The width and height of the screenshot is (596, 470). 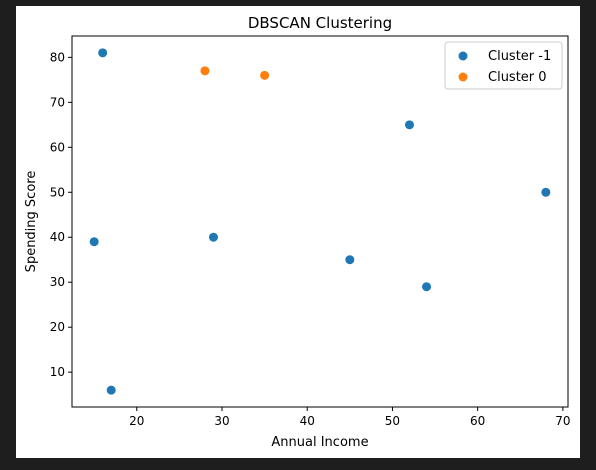 I want to click on y-tick-label: 80, so click(x=57, y=57).